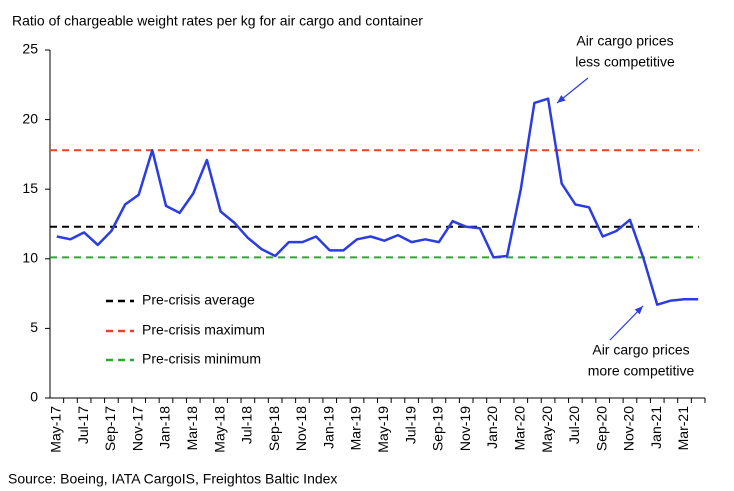 The image size is (734, 491). I want to click on x-tick-label: Sep-18, so click(274, 428).